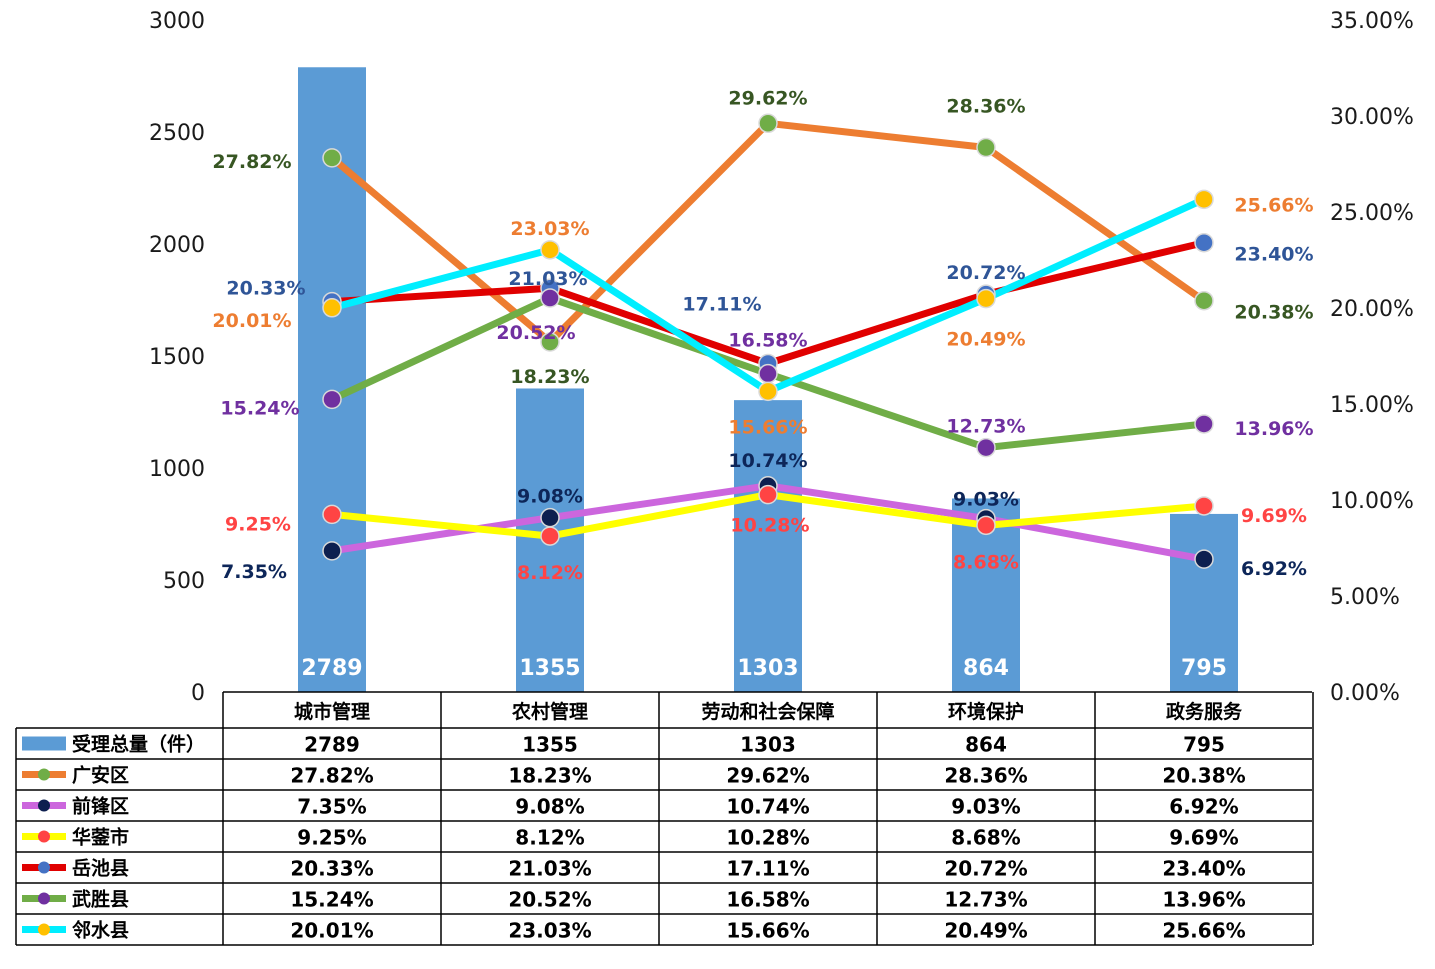  Describe the element at coordinates (331, 869) in the screenshot. I see `table-cell: 20.33%` at that location.